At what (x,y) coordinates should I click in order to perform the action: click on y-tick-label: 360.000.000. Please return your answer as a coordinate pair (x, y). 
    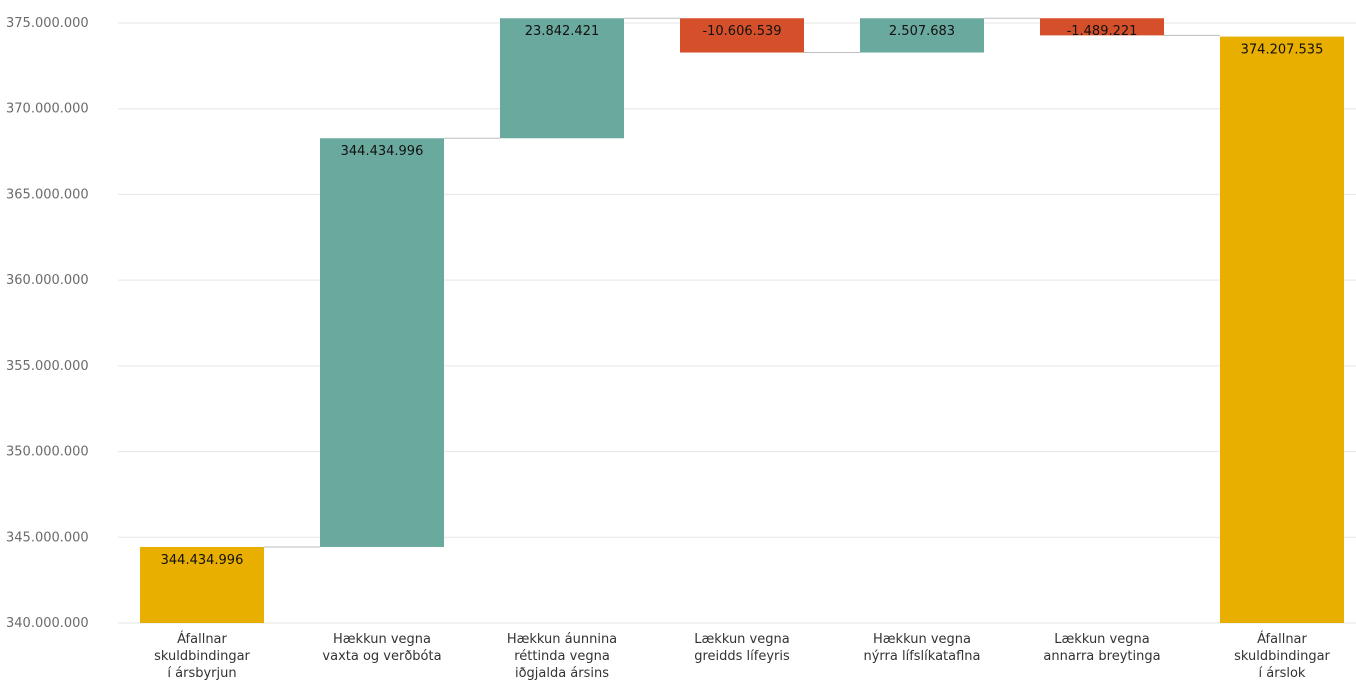
    Looking at the image, I should click on (47, 280).